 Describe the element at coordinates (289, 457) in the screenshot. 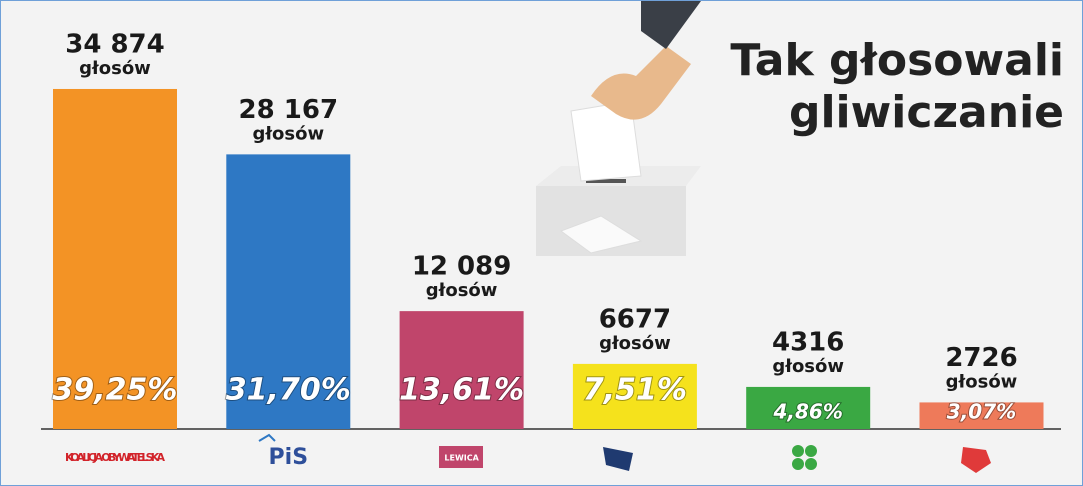

I see `category-label: PiS` at that location.